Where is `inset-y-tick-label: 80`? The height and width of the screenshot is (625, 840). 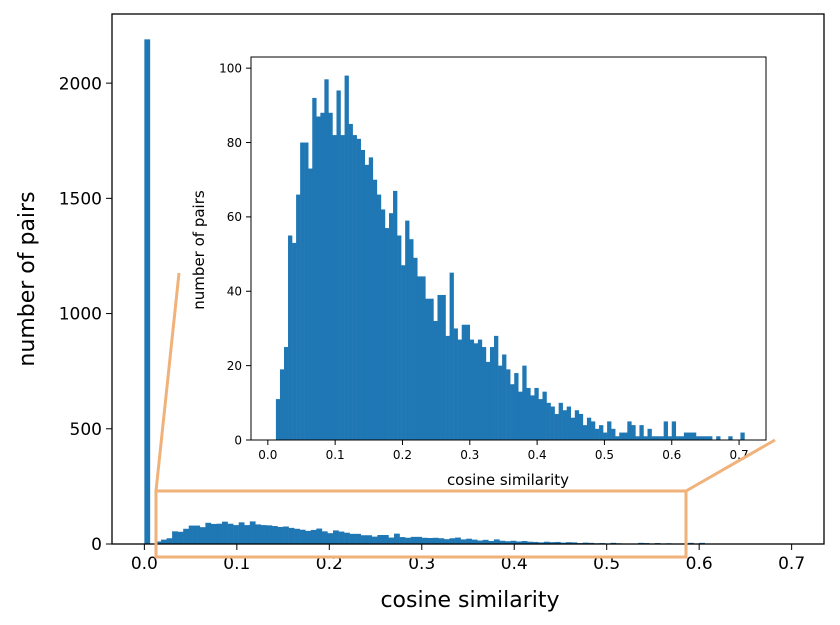 inset-y-tick-label: 80 is located at coordinates (234, 143).